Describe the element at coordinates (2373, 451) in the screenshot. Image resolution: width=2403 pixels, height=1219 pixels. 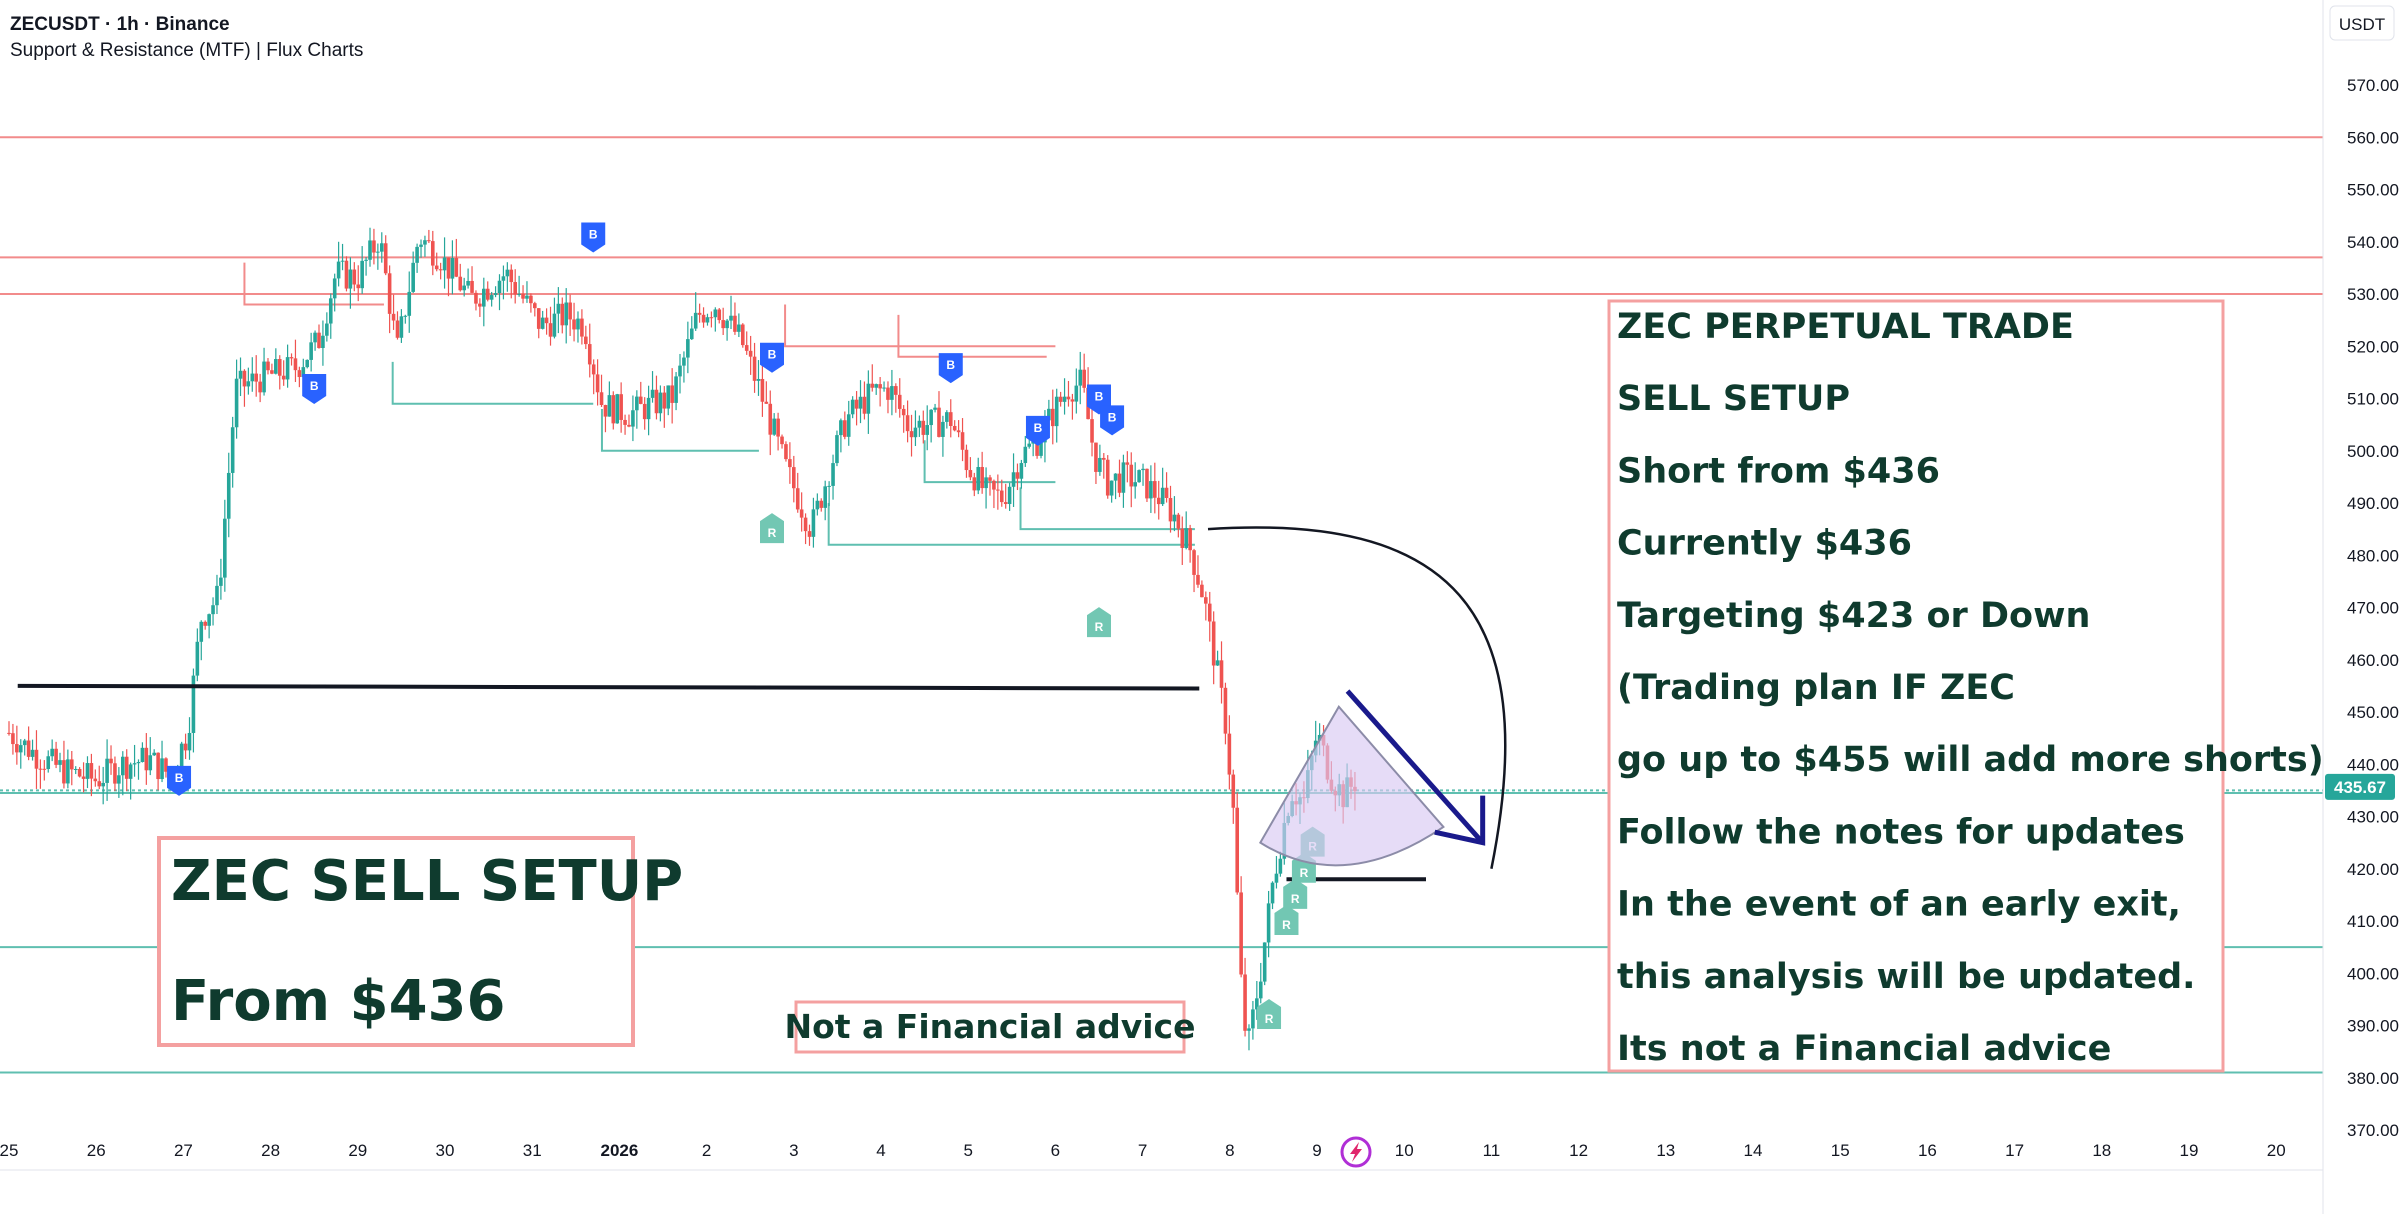
I see `price-tick-label: 500.00` at that location.